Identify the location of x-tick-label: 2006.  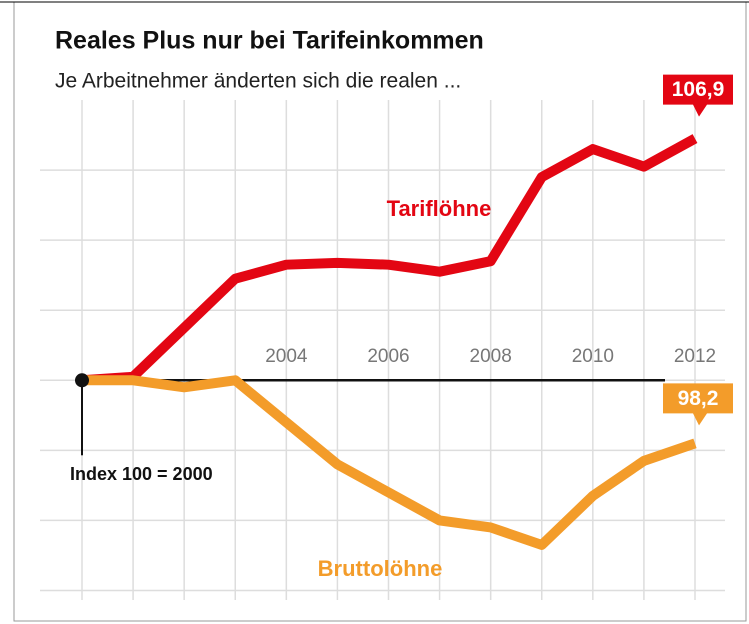
(388, 356).